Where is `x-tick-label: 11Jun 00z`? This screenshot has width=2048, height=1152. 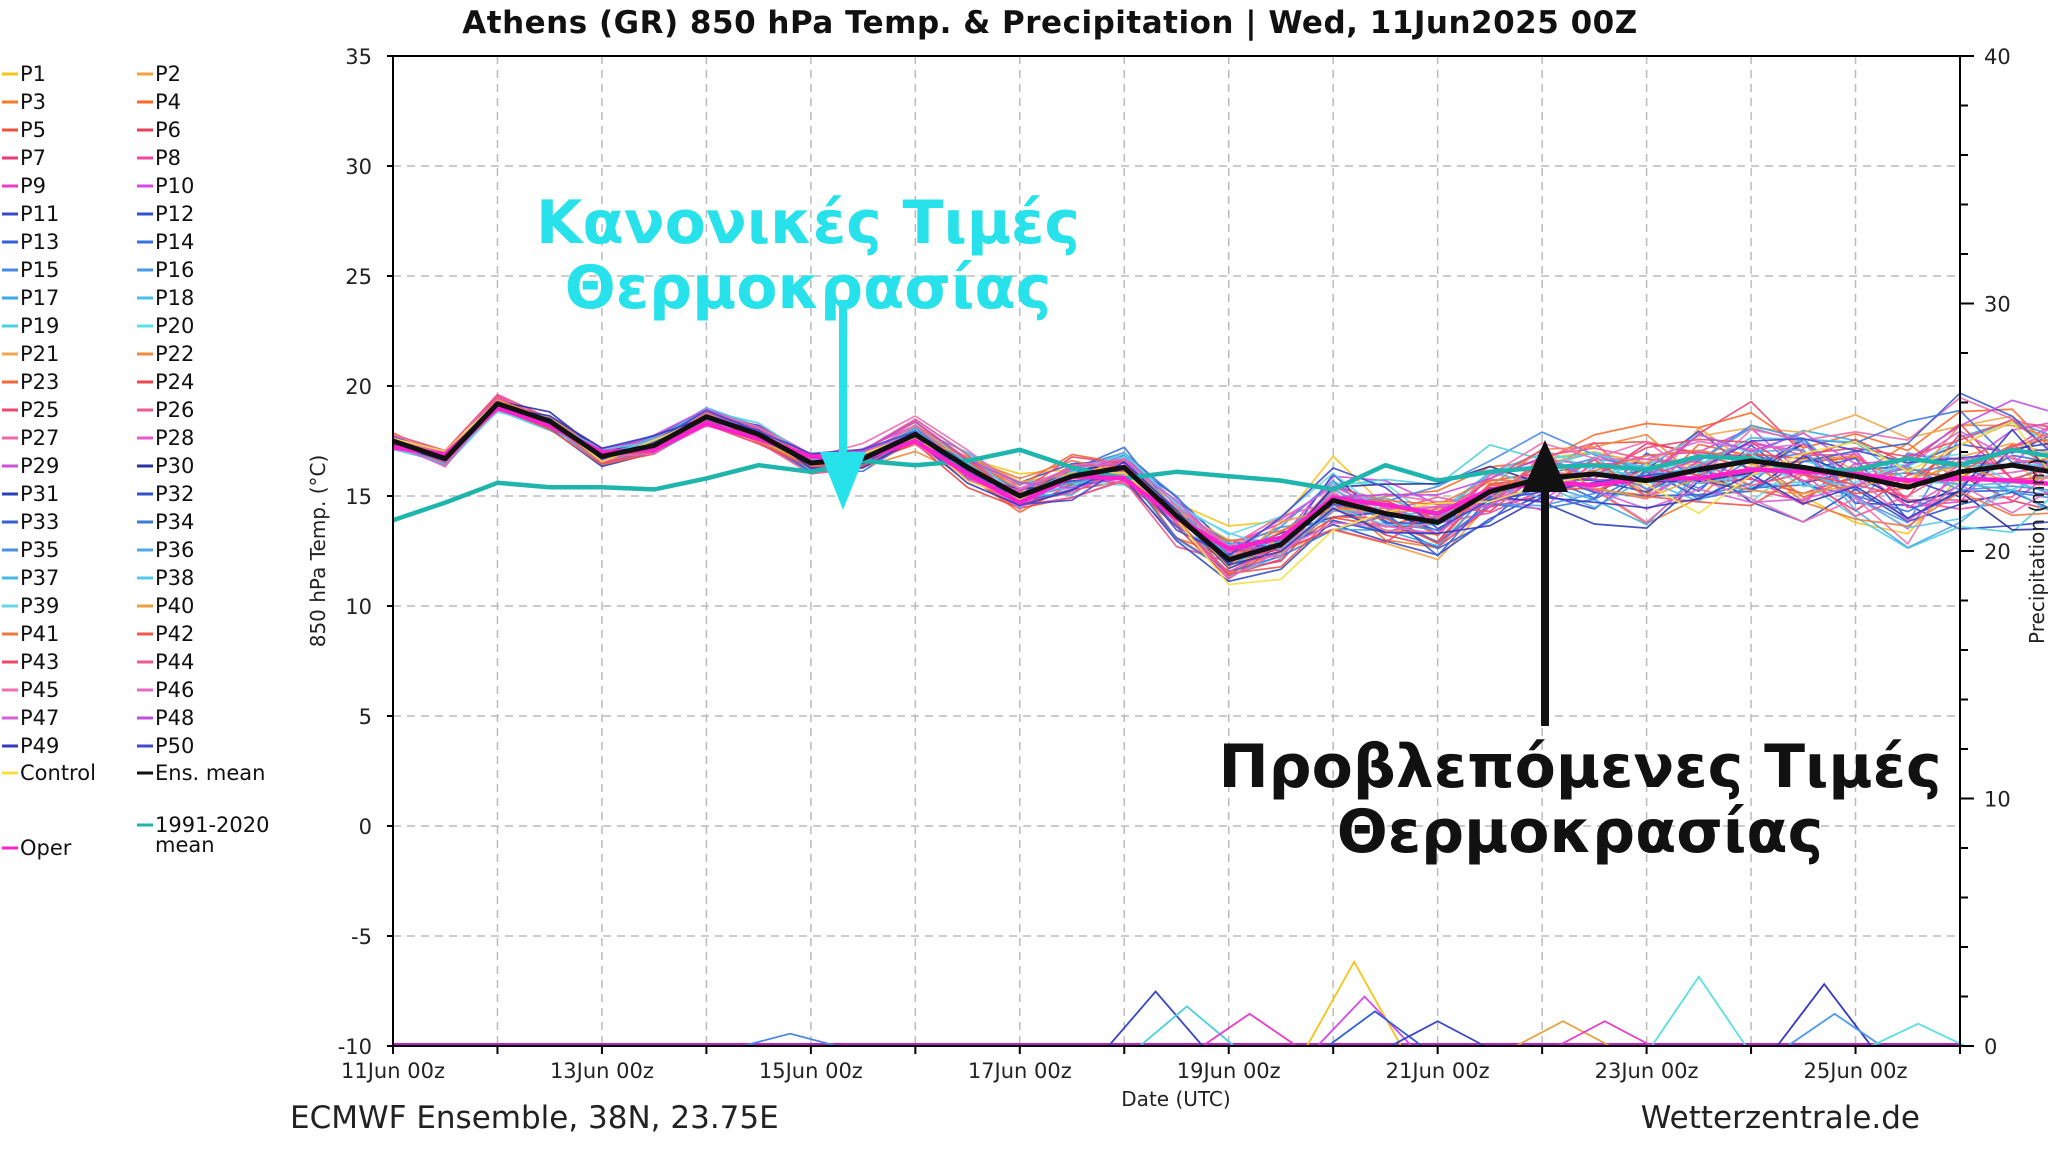
x-tick-label: 11Jun 00z is located at coordinates (393, 1071).